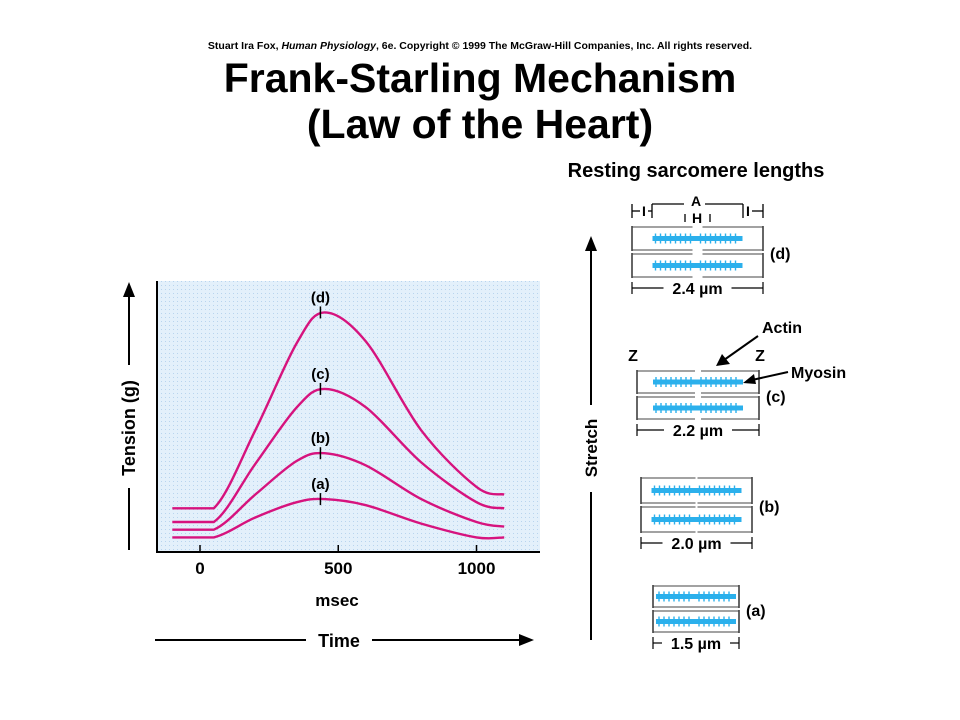 This screenshot has width=960, height=720. I want to click on band-h: H, so click(697, 218).